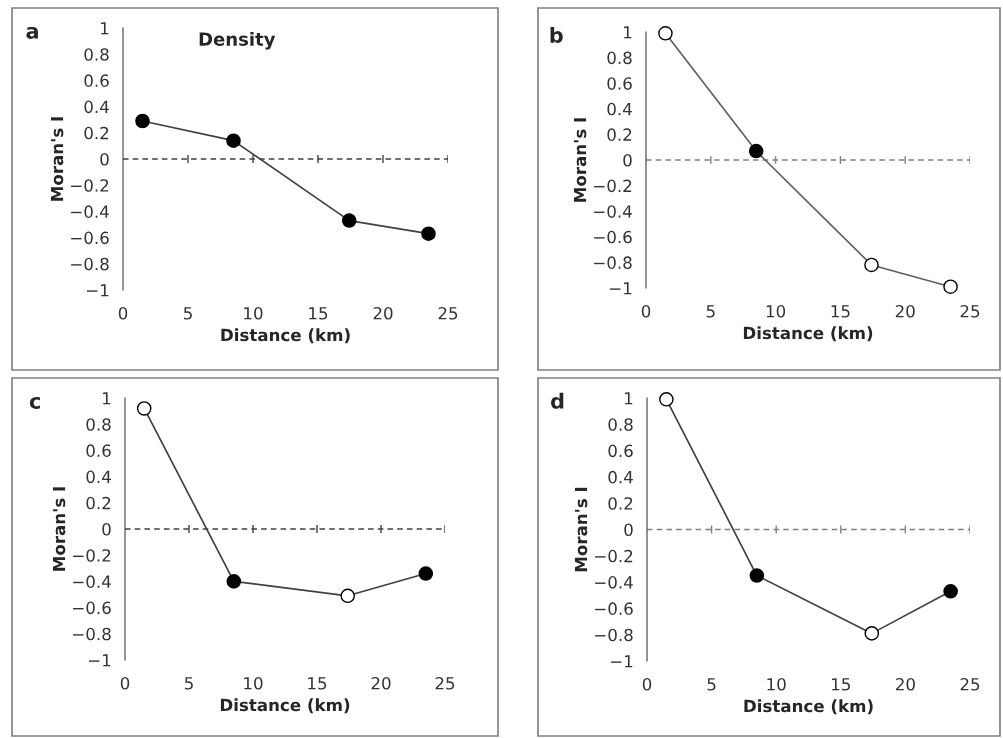 The height and width of the screenshot is (738, 1003). Describe the element at coordinates (556, 35) in the screenshot. I see `text: b` at that location.